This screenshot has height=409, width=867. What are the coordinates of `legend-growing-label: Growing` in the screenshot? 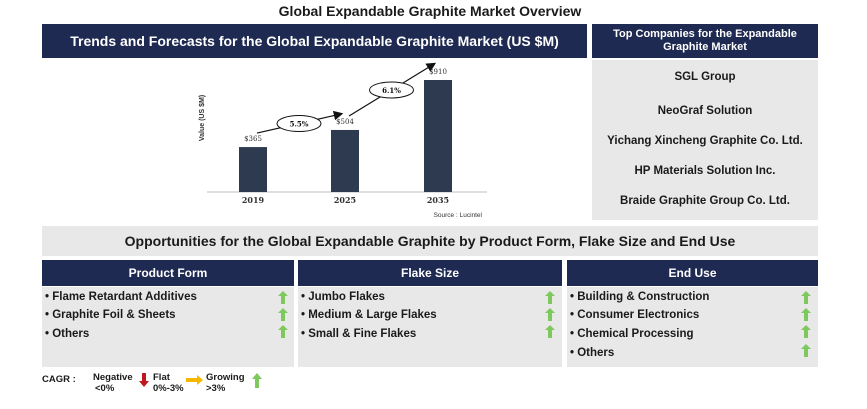 It's located at (225, 377).